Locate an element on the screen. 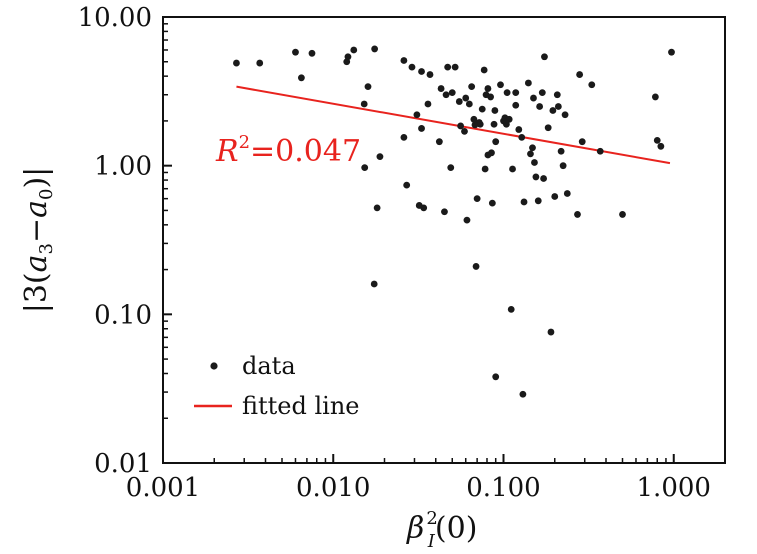  x-tick-label: 0.001 is located at coordinates (163, 488).